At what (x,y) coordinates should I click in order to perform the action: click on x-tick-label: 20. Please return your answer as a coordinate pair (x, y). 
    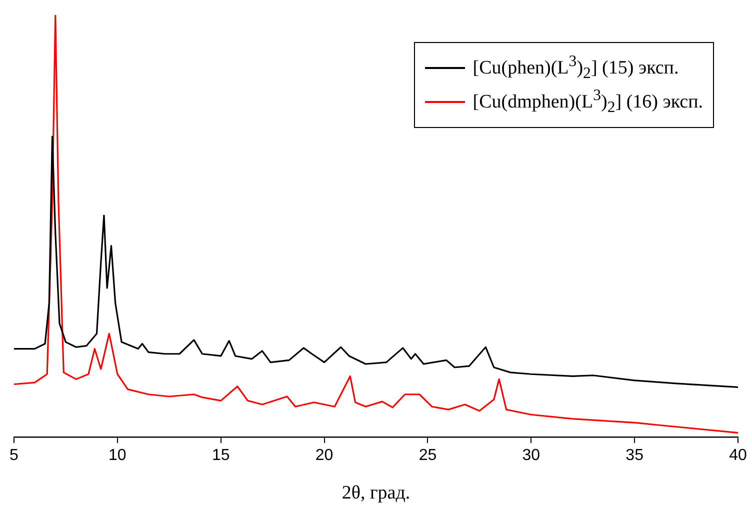
    Looking at the image, I should click on (324, 455).